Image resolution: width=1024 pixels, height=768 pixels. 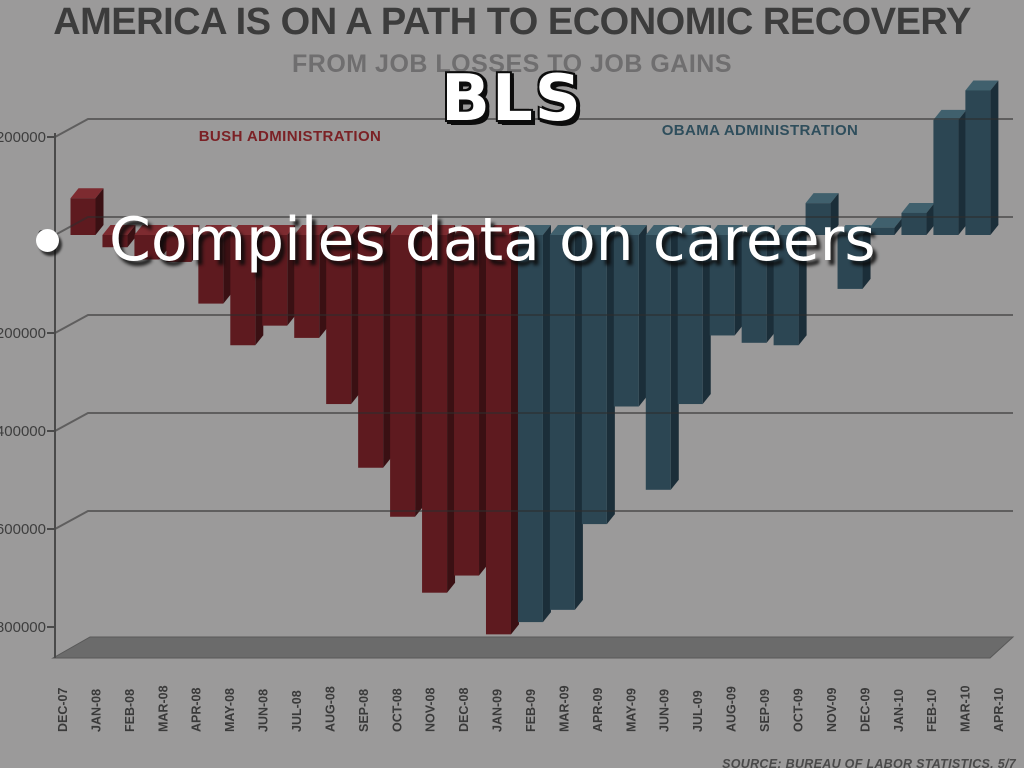 What do you see at coordinates (130, 710) in the screenshot?
I see `x-label-FEB-08: FEB-08` at bounding box center [130, 710].